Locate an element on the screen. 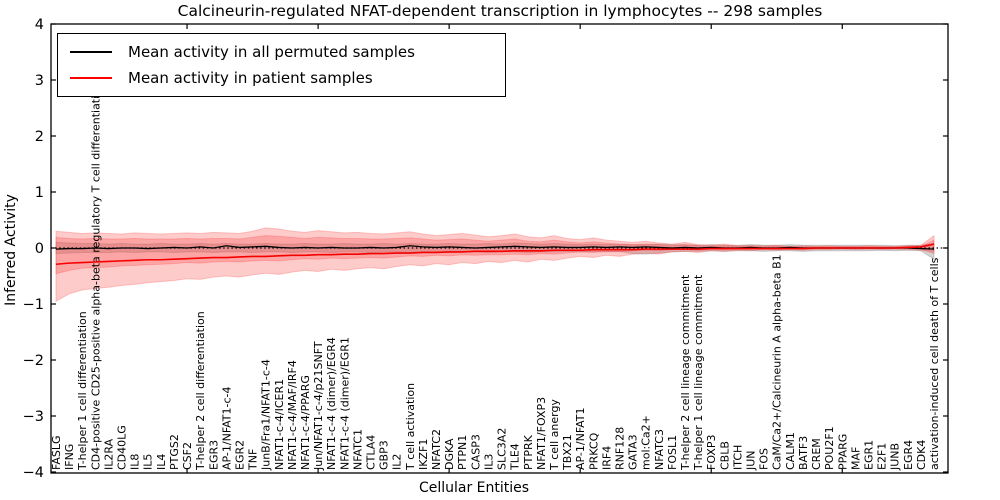 The image size is (1000, 500). x-tick-label: EGR3 is located at coordinates (213, 455).